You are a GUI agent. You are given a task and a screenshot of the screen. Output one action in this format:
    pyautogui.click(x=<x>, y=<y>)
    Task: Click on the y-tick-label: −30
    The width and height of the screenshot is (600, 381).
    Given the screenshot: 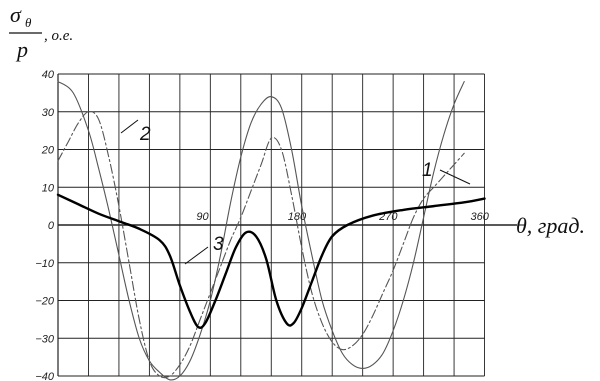 What is the action you would take?
    pyautogui.click(x=45, y=339)
    